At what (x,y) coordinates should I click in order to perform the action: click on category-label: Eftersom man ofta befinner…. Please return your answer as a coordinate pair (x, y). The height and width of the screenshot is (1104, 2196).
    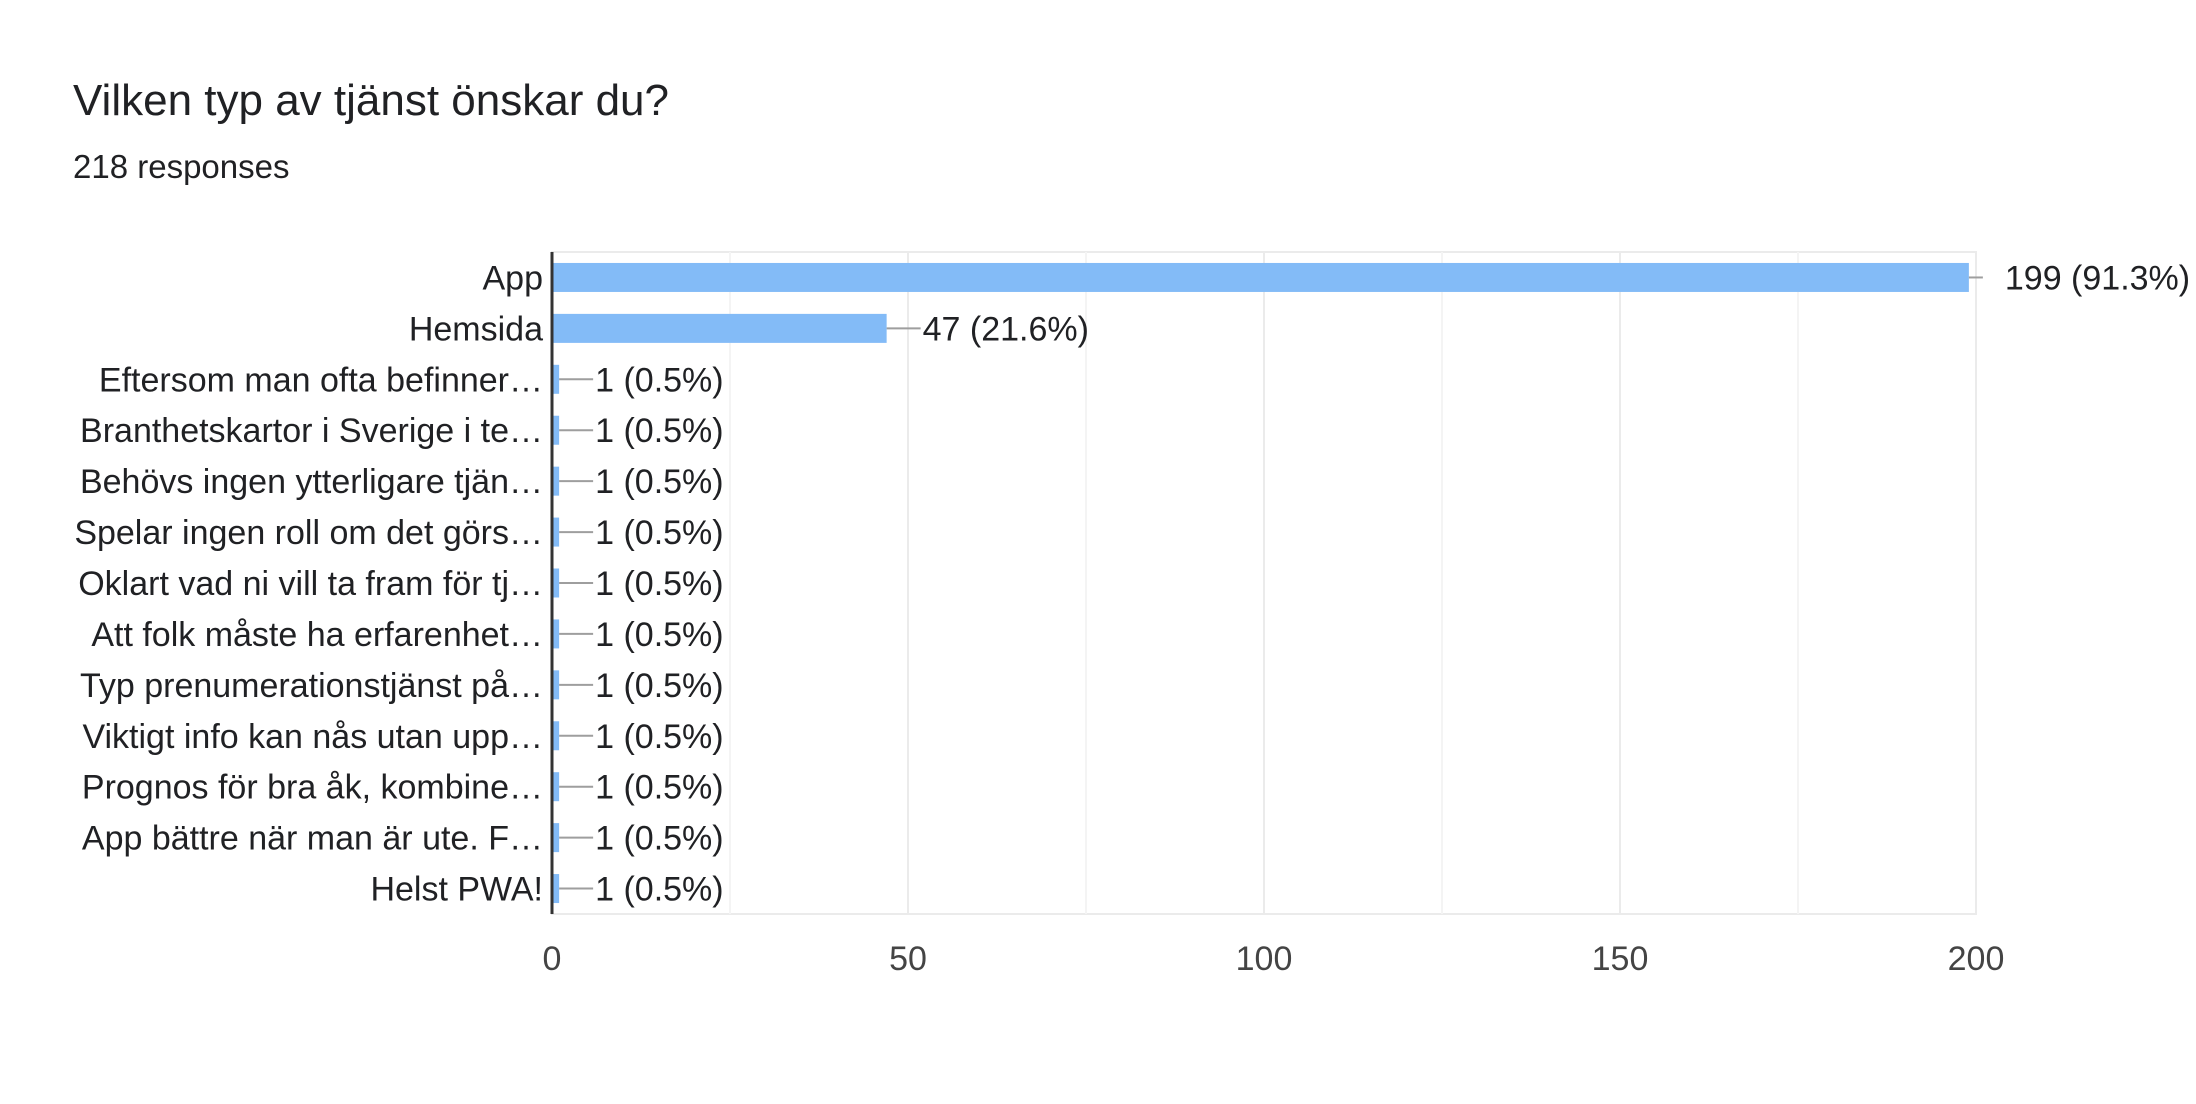
    Looking at the image, I should click on (321, 380).